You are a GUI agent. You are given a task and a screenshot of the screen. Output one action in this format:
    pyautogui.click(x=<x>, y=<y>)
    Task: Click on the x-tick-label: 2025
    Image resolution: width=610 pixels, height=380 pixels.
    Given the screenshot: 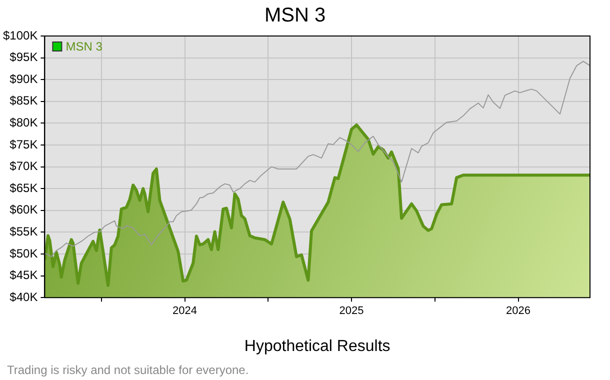 What is the action you would take?
    pyautogui.click(x=351, y=311)
    